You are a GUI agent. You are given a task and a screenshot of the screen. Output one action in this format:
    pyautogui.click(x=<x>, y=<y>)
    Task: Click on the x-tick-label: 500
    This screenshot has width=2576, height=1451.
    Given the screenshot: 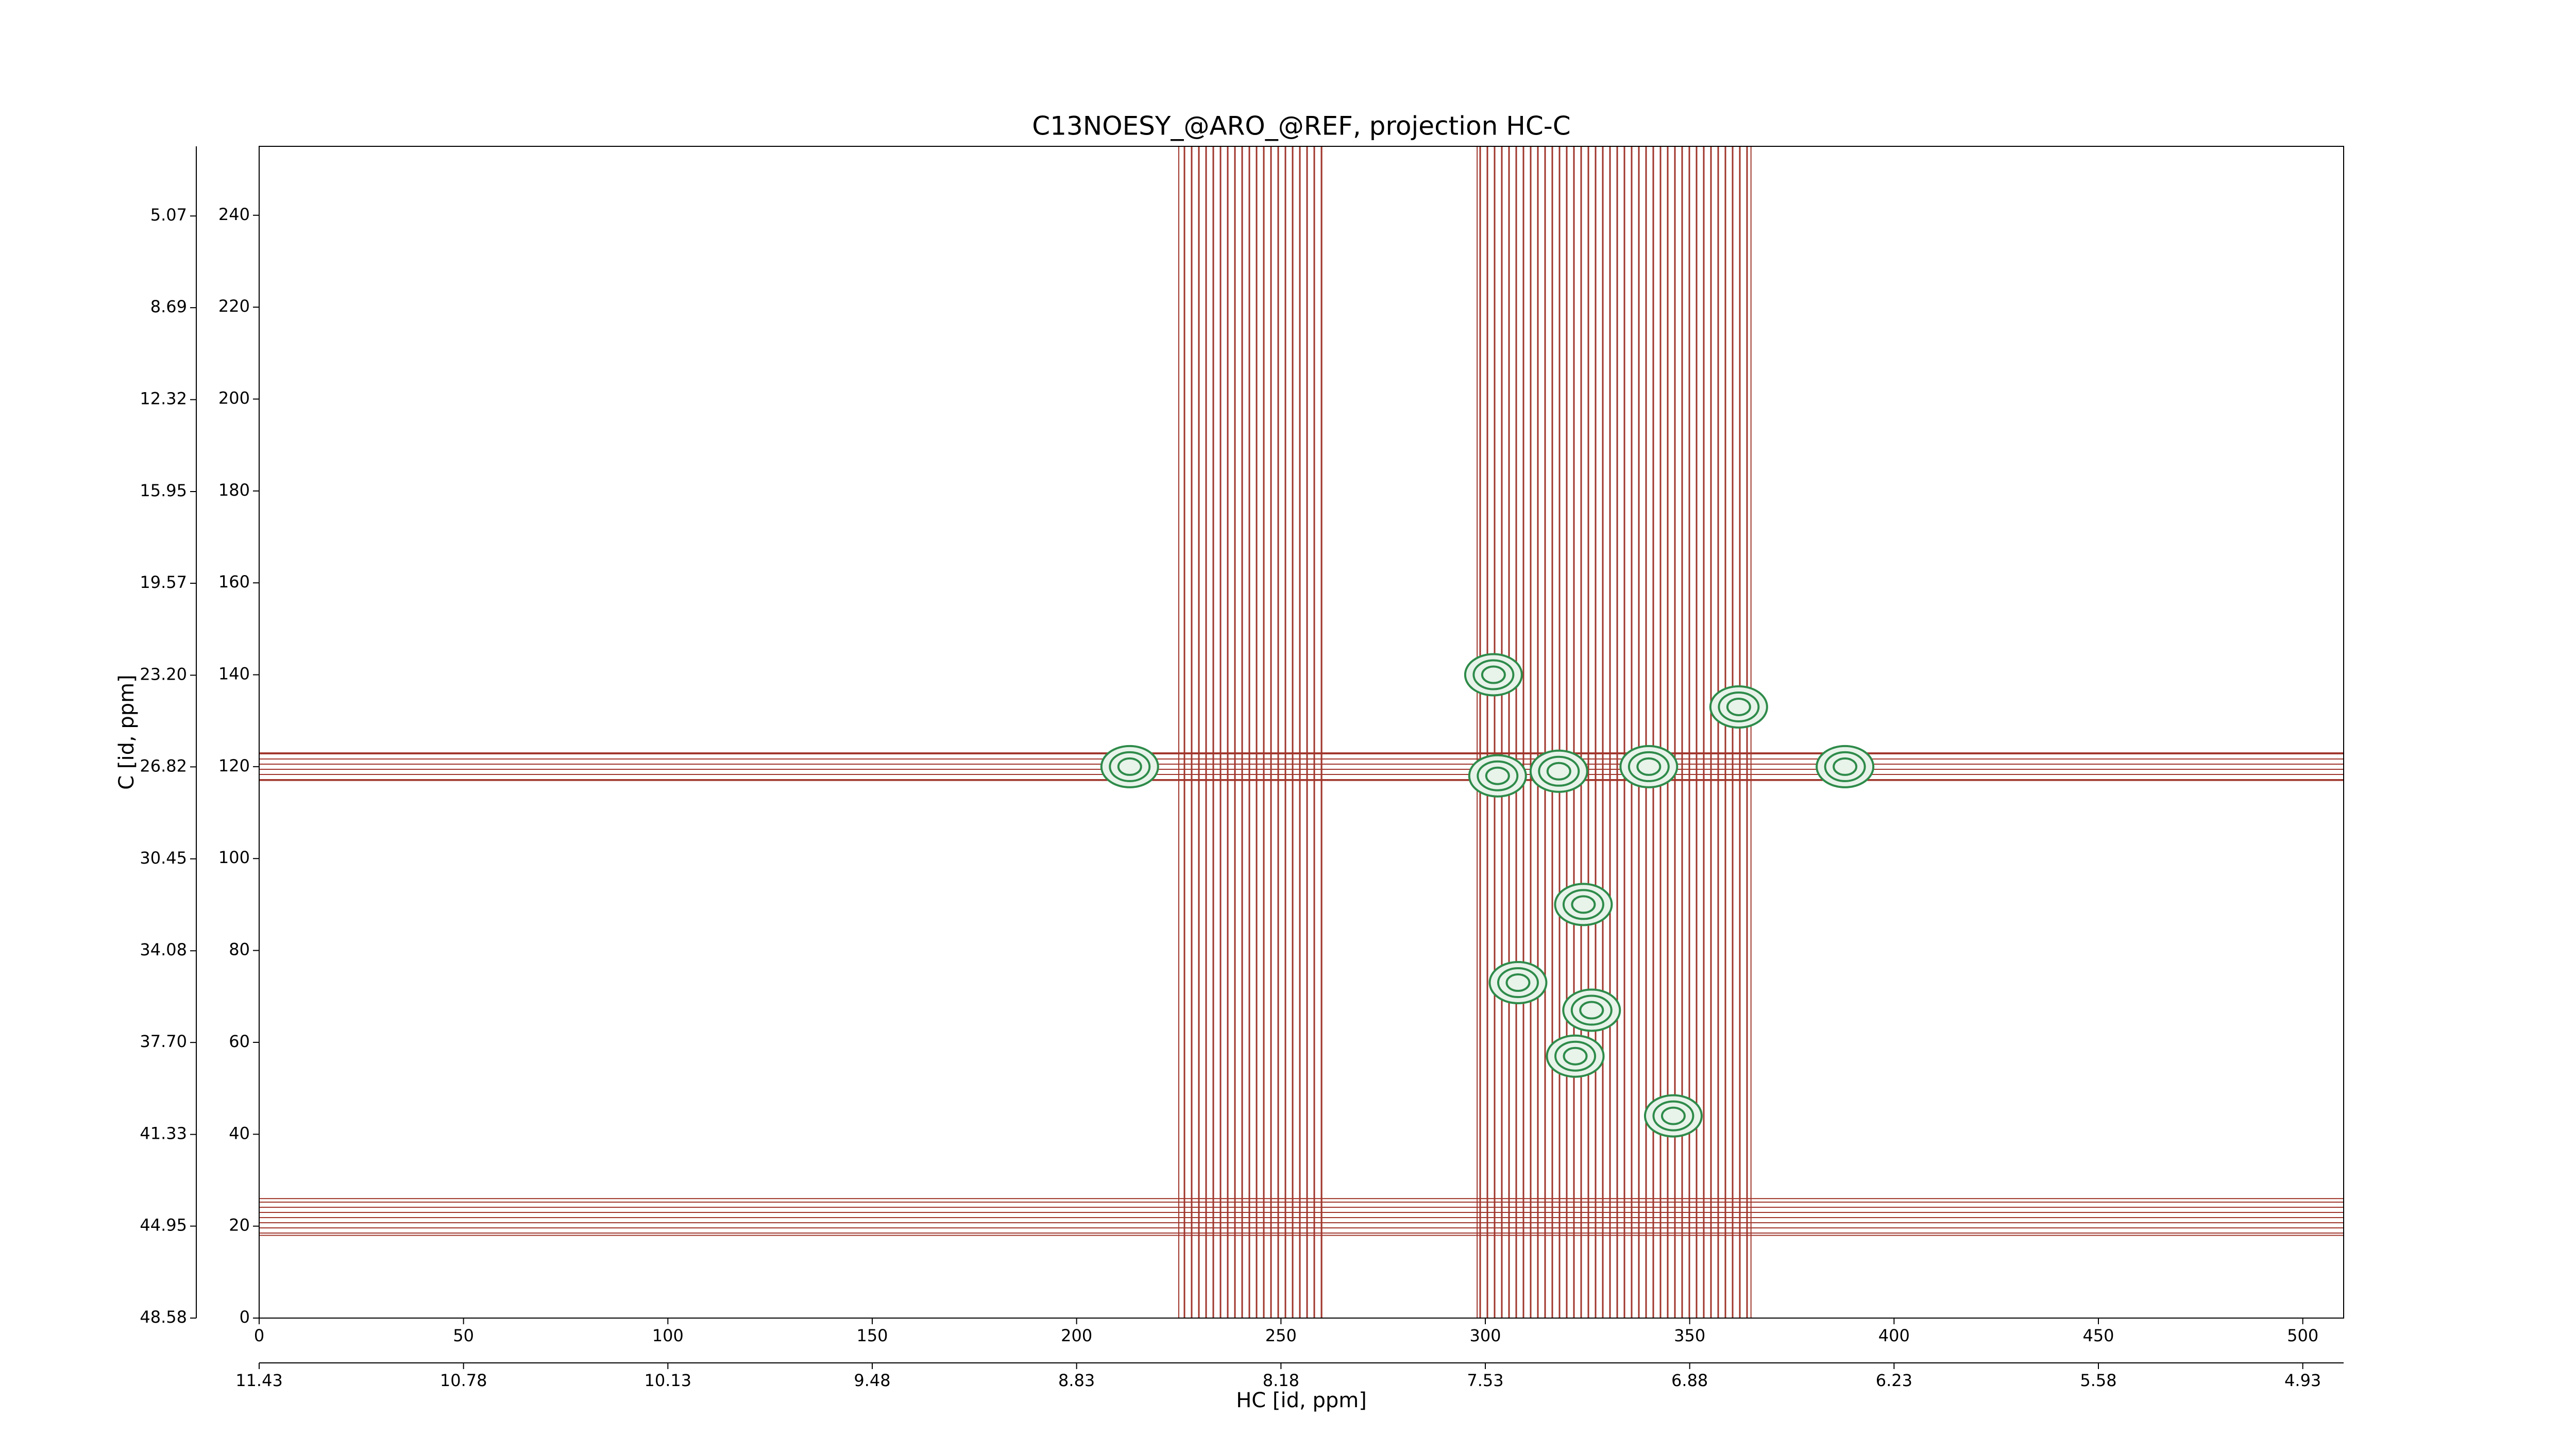 What is the action you would take?
    pyautogui.click(x=2302, y=1336)
    